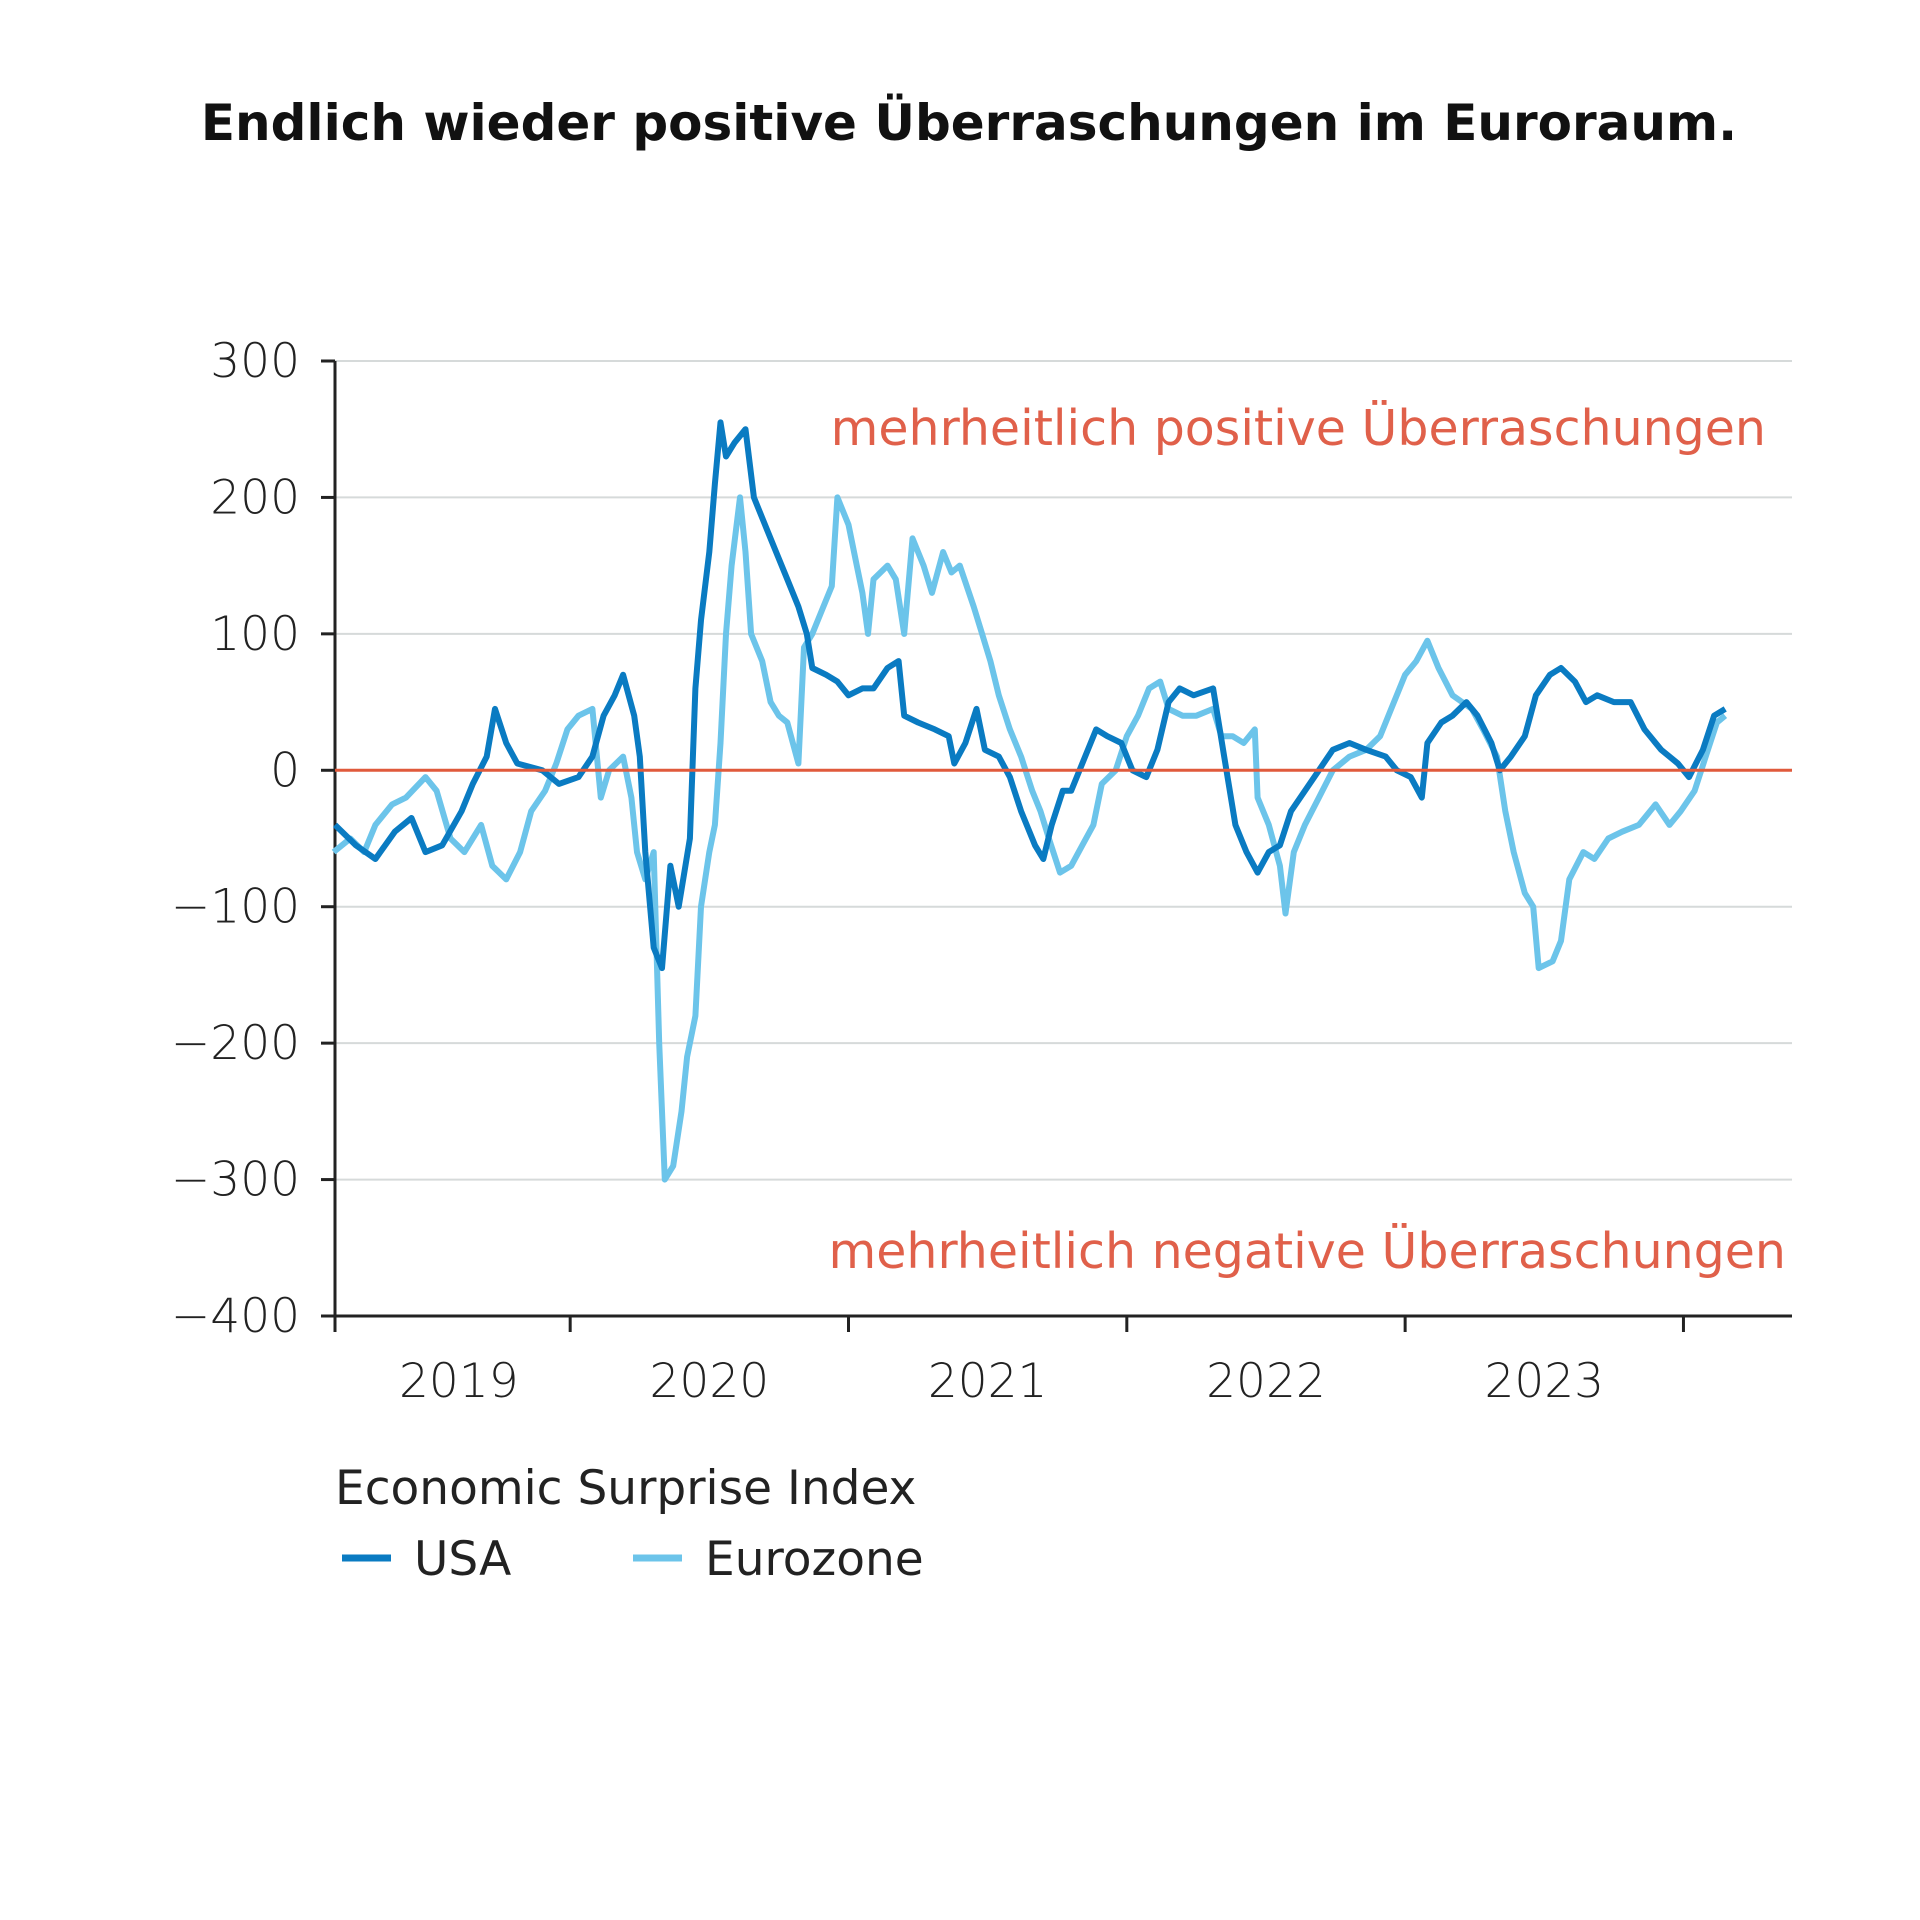 This screenshot has height=1920, width=1920. I want to click on annotation-negative: mehrheitlich negative Überraschungen, so click(1307, 1251).